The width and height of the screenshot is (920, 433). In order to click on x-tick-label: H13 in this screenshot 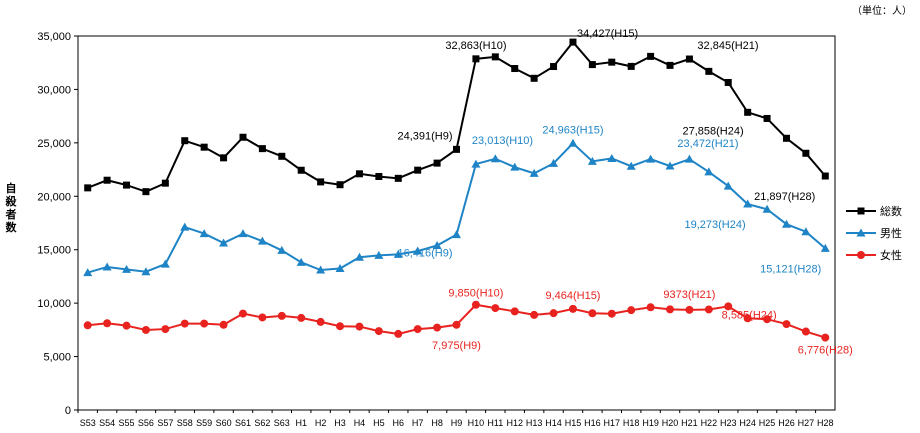, I will do `click(534, 423)`.